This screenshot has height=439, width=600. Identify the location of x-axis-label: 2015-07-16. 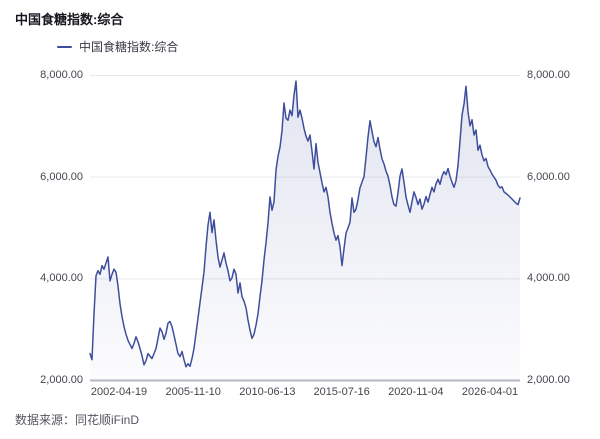
(341, 392).